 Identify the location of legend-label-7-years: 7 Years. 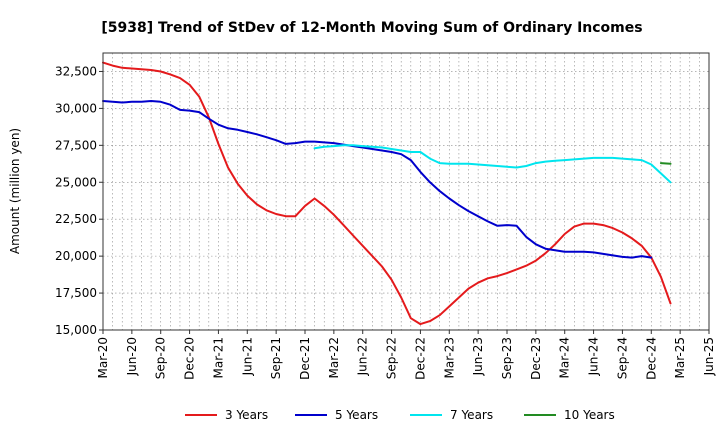
(471, 415).